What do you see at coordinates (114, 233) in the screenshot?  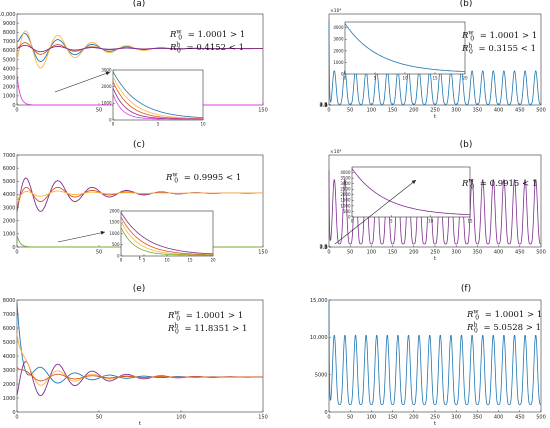 I see `chart_data.2.inset-ytick-label: 1000` at bounding box center [114, 233].